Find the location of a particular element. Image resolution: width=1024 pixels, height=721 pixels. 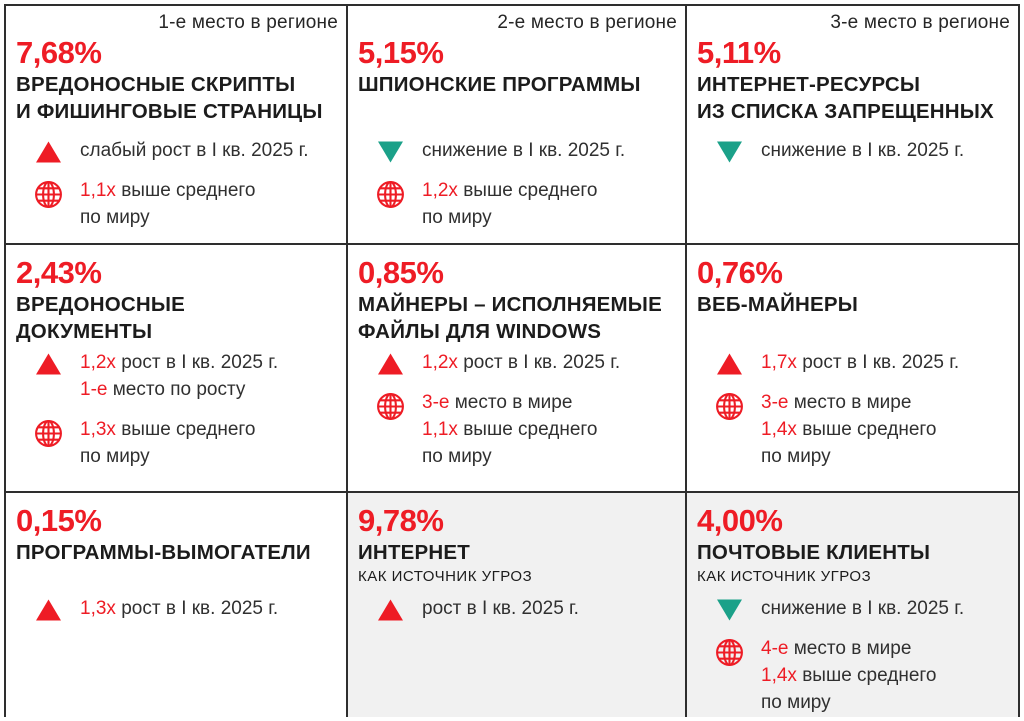

threat-title: ИНТЕРНЕТ is located at coordinates (517, 552).